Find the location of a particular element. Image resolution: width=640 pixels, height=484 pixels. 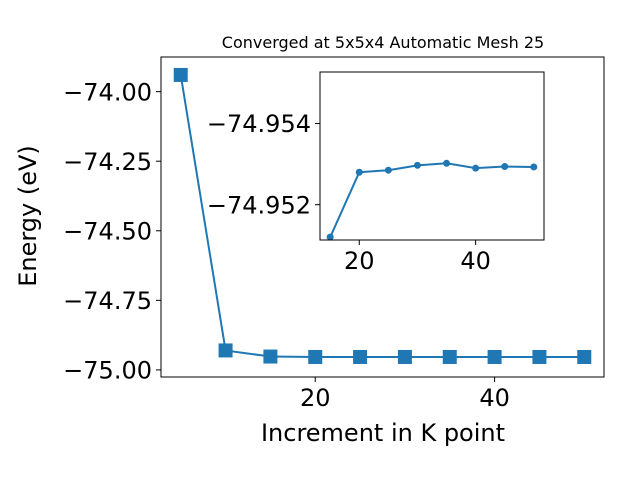

inset-y-tick-label: −74.952 is located at coordinates (259, 205).